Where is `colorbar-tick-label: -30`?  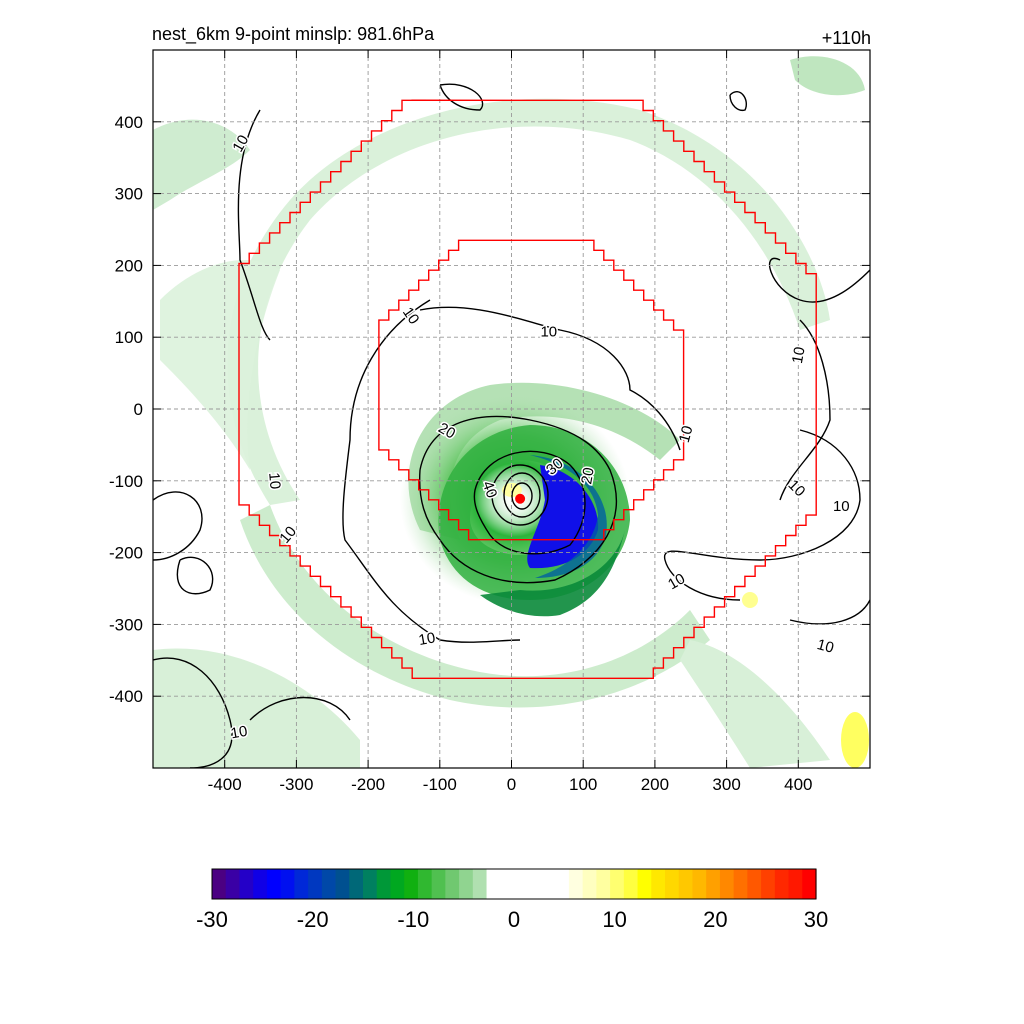 colorbar-tick-label: -30 is located at coordinates (212, 919).